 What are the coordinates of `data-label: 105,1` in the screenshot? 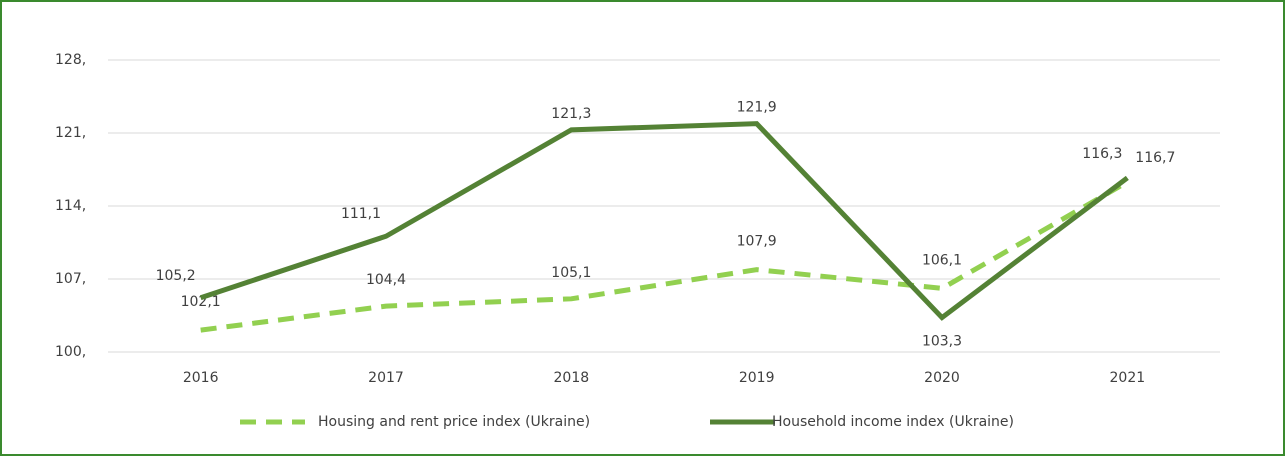 It's located at (571, 273).